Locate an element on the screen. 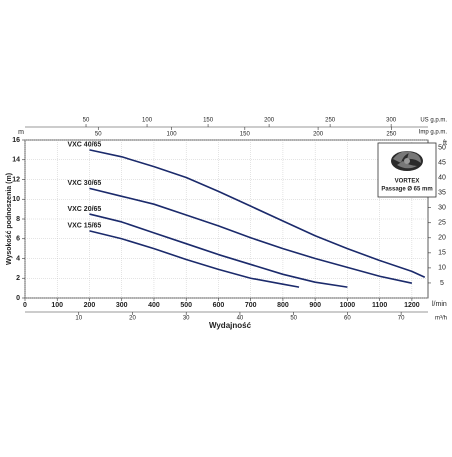  y-axis-label: Wysokość podnoszenia (m) is located at coordinates (9, 219).